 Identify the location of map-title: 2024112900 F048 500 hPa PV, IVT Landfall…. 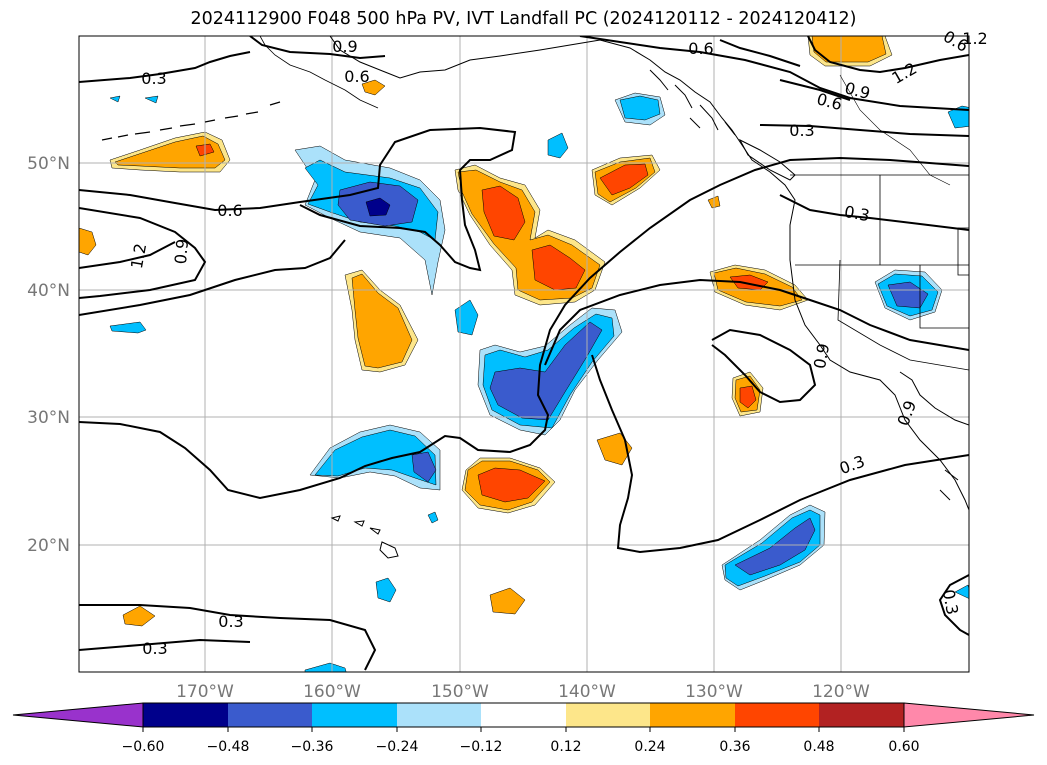
(523, 19).